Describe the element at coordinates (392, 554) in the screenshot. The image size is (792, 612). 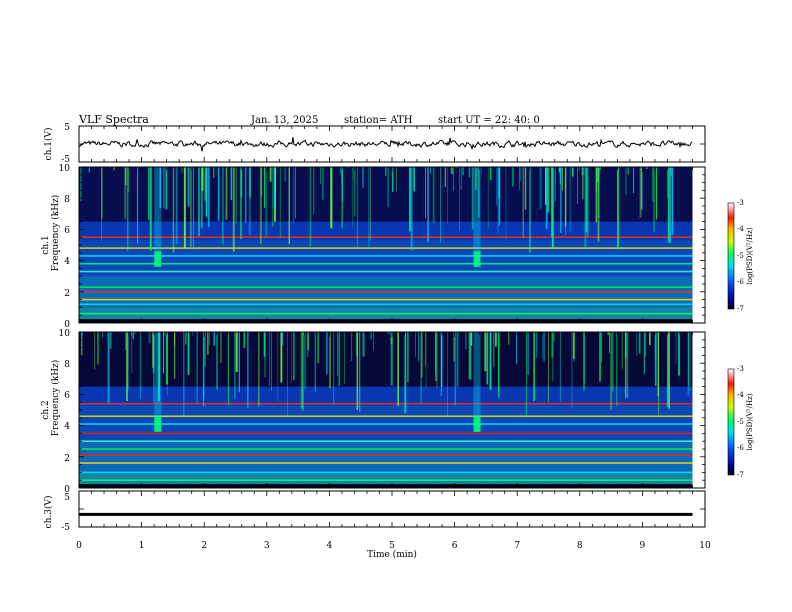
I see `x-axis-label: Time (min)` at that location.